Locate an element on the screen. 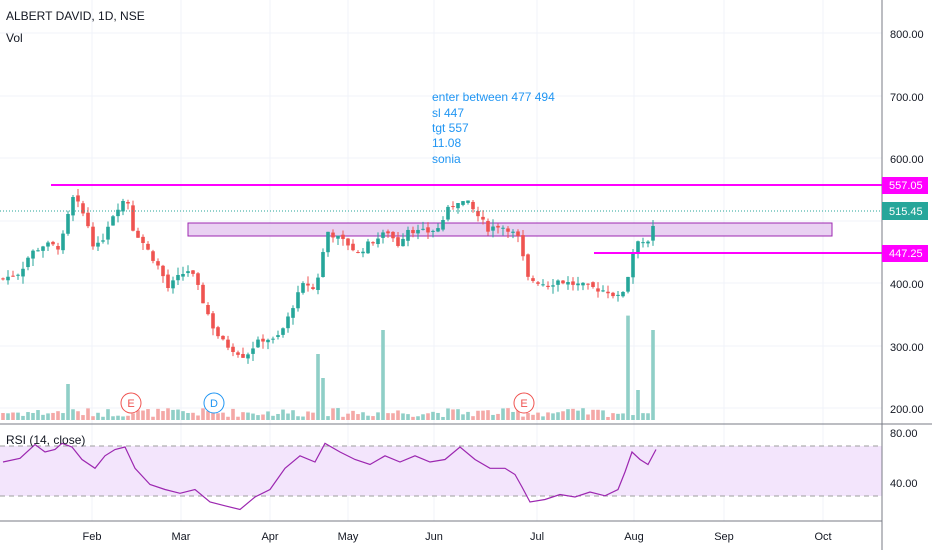 The image size is (932, 555). rsi-axis: 80.00 40.00 is located at coordinates (904, 459).